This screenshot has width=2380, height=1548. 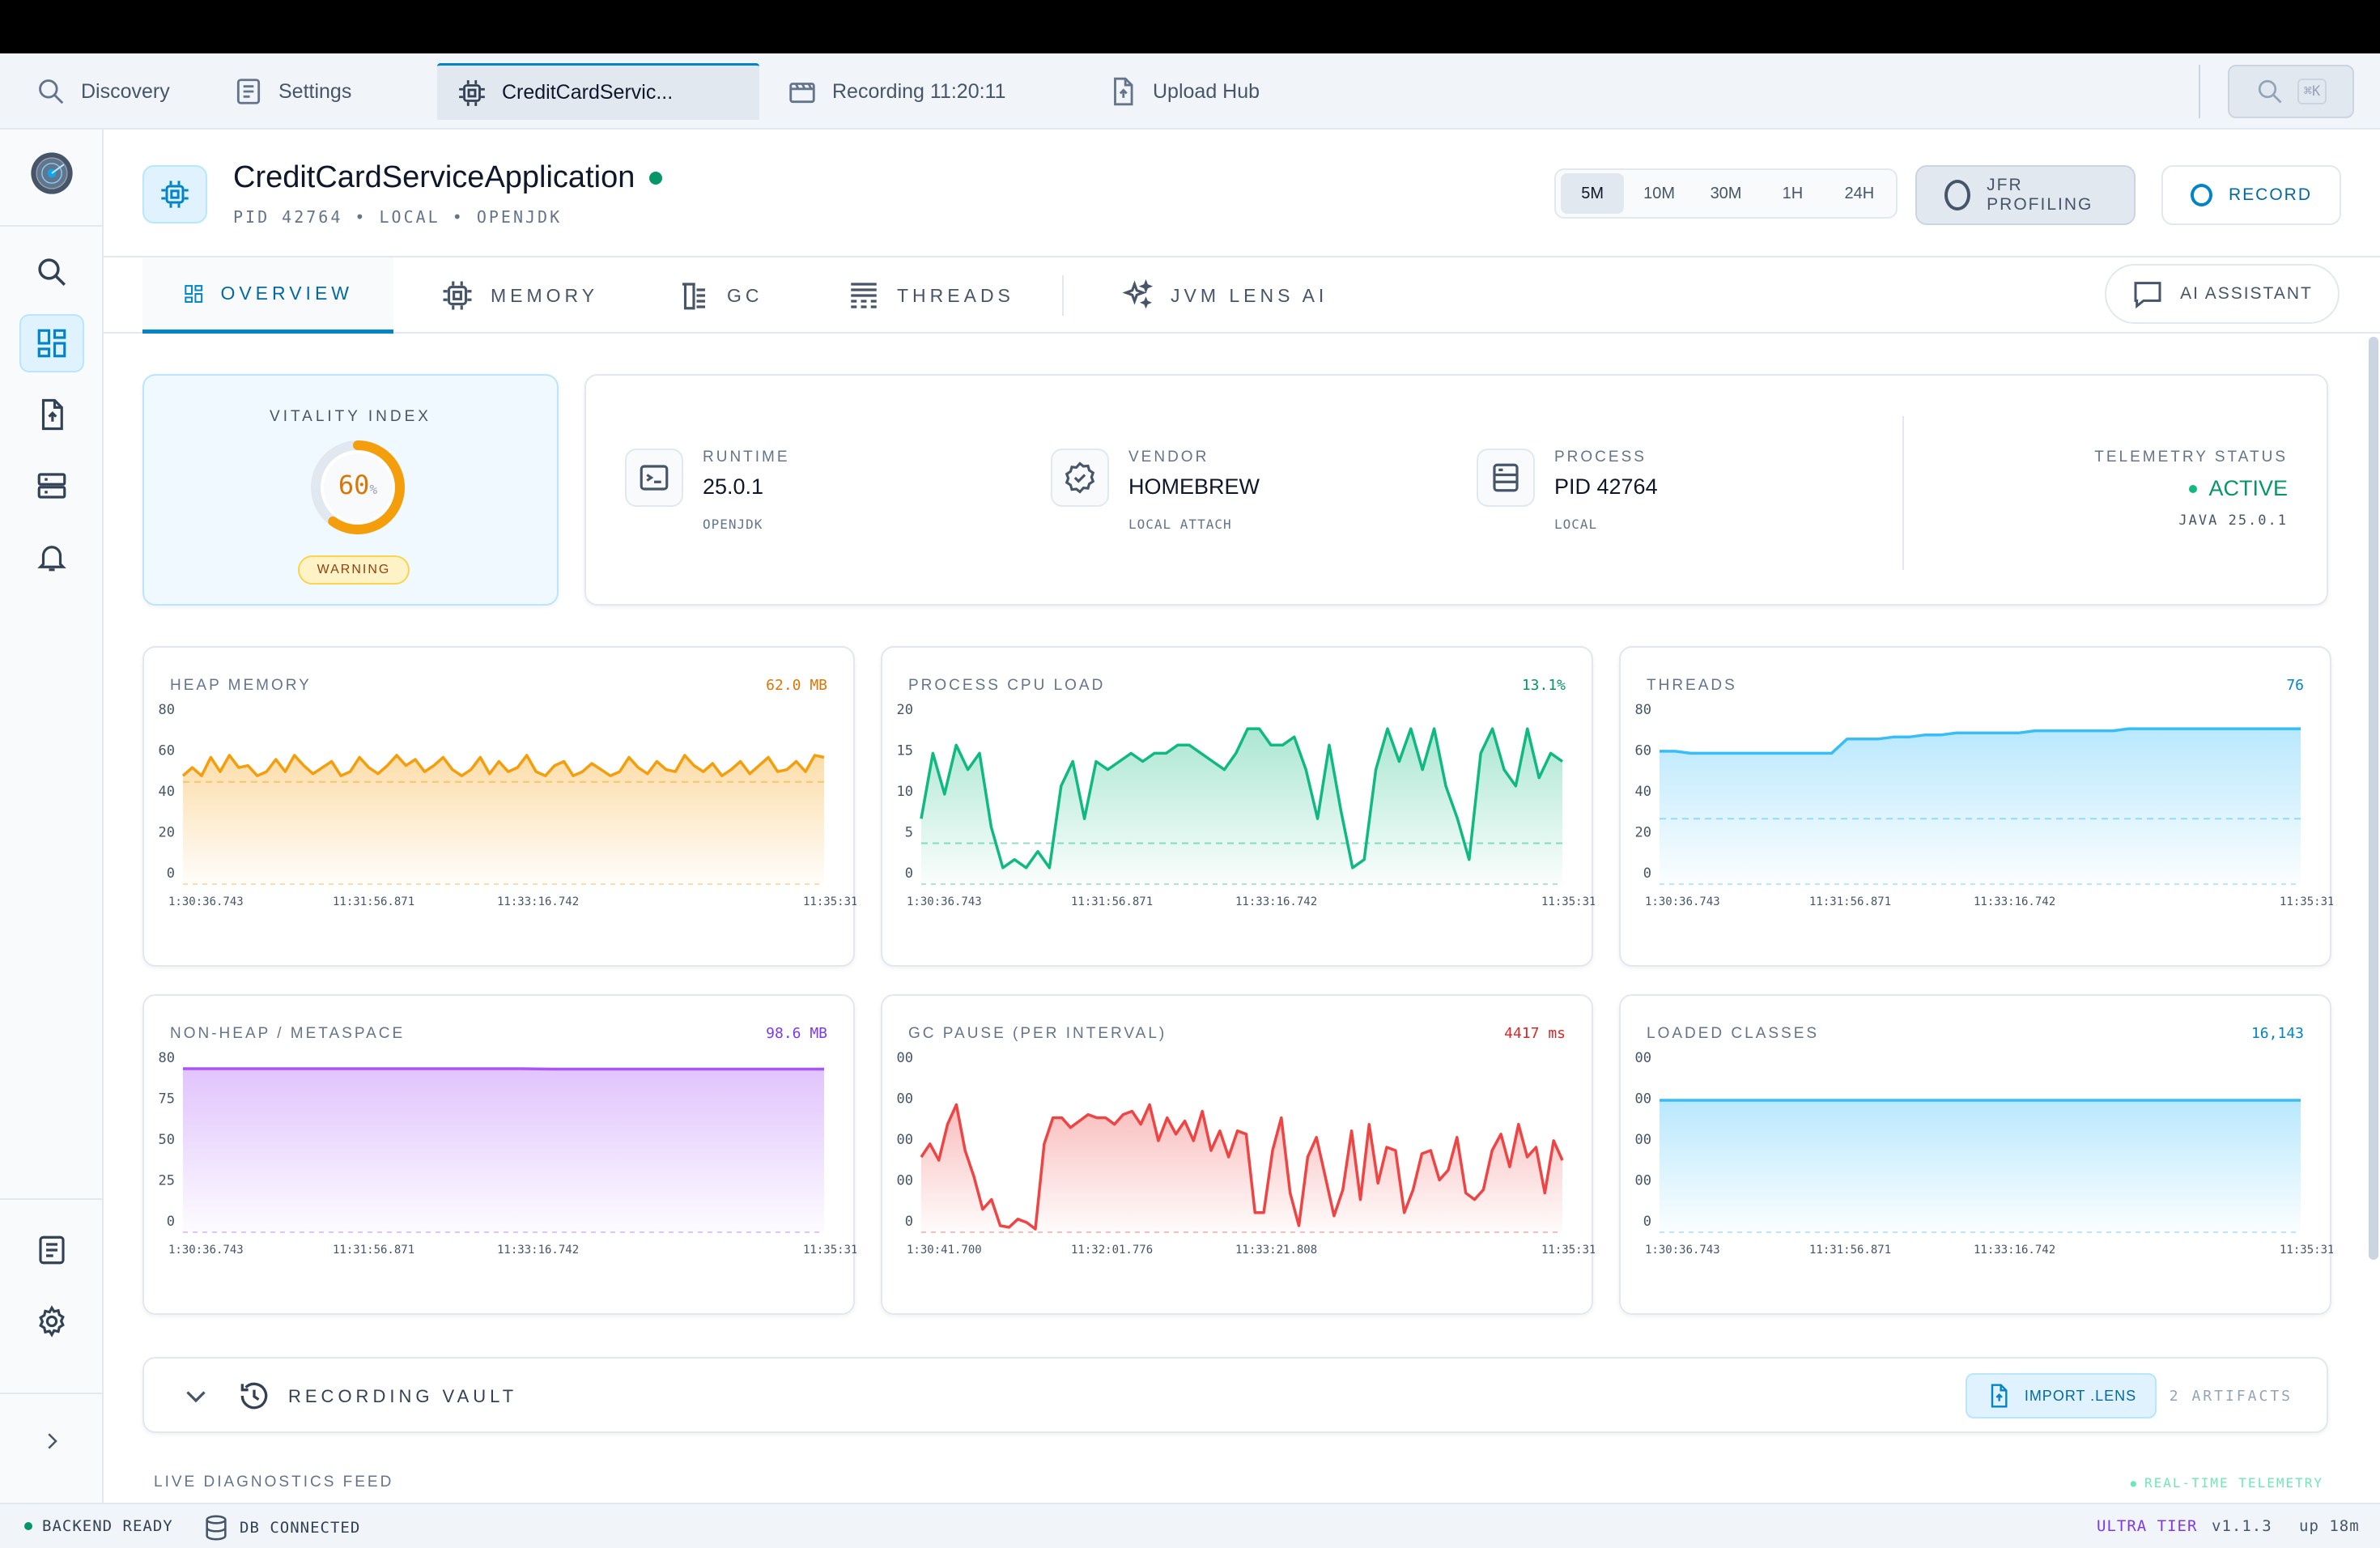 I want to click on sidebar, so click(x=52, y=816).